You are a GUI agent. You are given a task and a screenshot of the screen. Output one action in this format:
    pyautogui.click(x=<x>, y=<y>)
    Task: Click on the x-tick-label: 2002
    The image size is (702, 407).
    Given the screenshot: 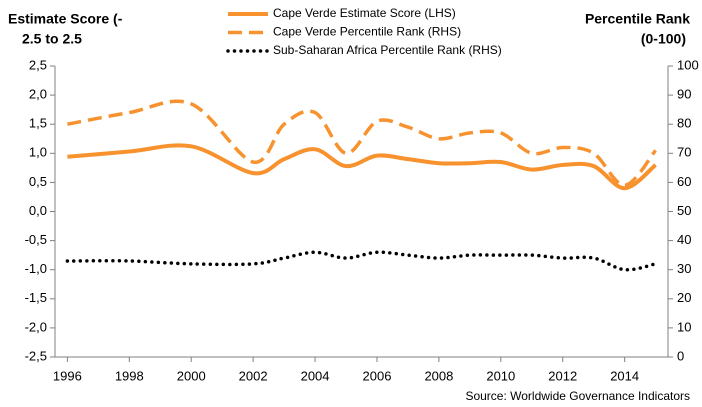 What is the action you would take?
    pyautogui.click(x=253, y=375)
    